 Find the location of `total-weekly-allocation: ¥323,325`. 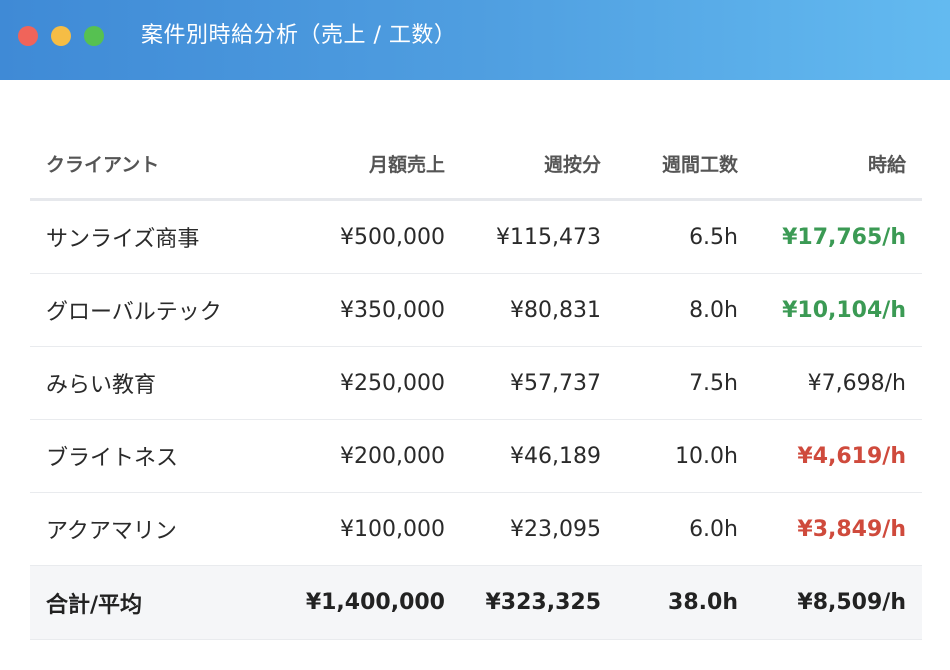

total-weekly-allocation: ¥323,325 is located at coordinates (539, 602).